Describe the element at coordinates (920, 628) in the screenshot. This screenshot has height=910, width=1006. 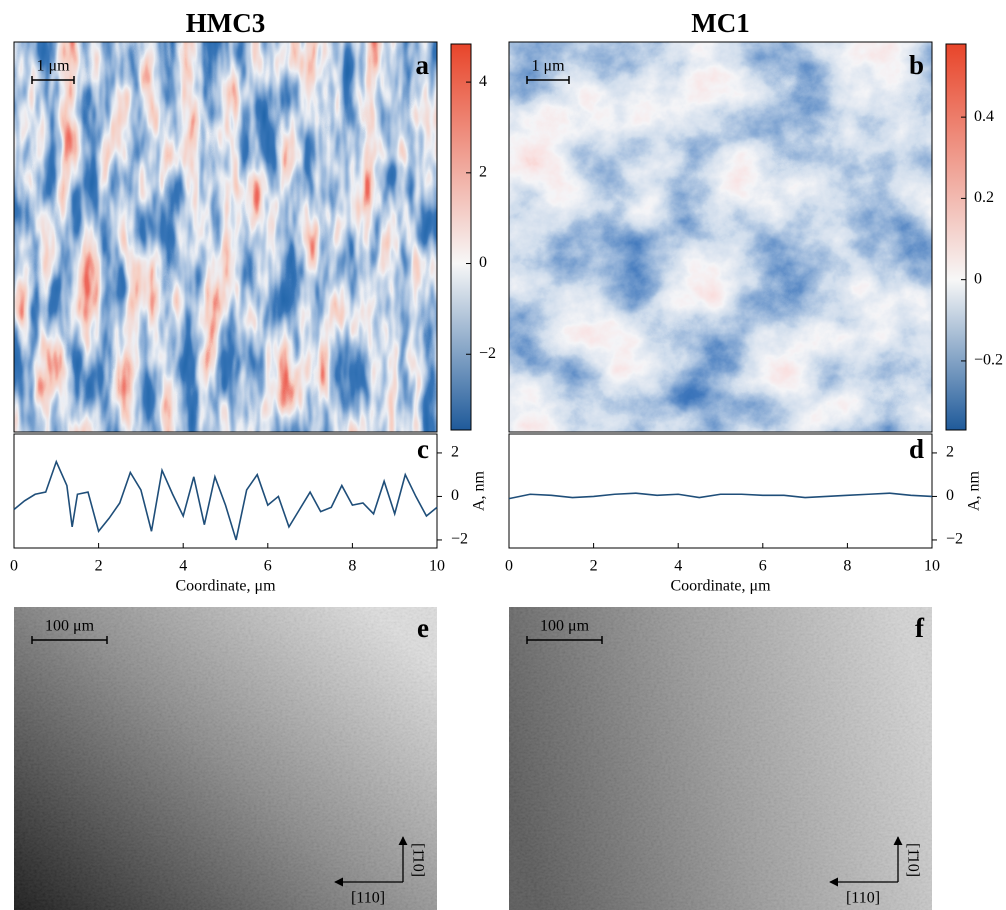
I see `panel-letter: f` at that location.